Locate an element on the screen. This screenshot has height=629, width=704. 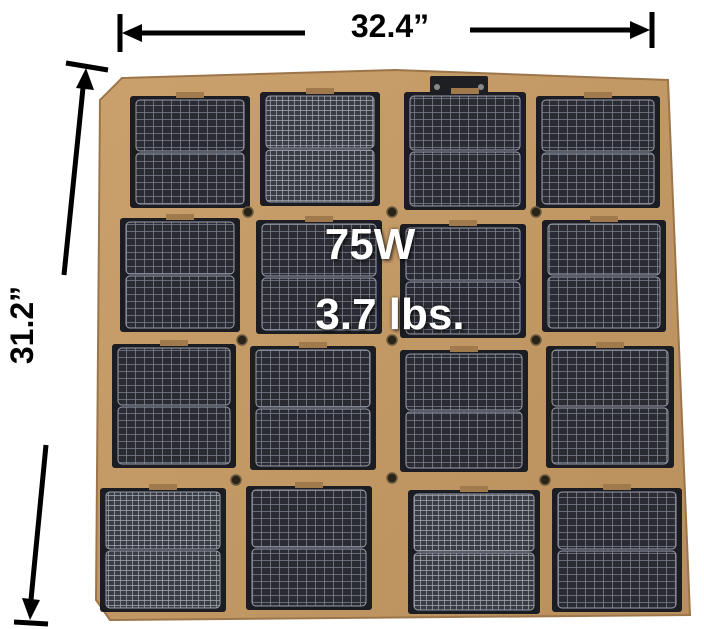
height-dimension-arrow is located at coordinates (61, 343).